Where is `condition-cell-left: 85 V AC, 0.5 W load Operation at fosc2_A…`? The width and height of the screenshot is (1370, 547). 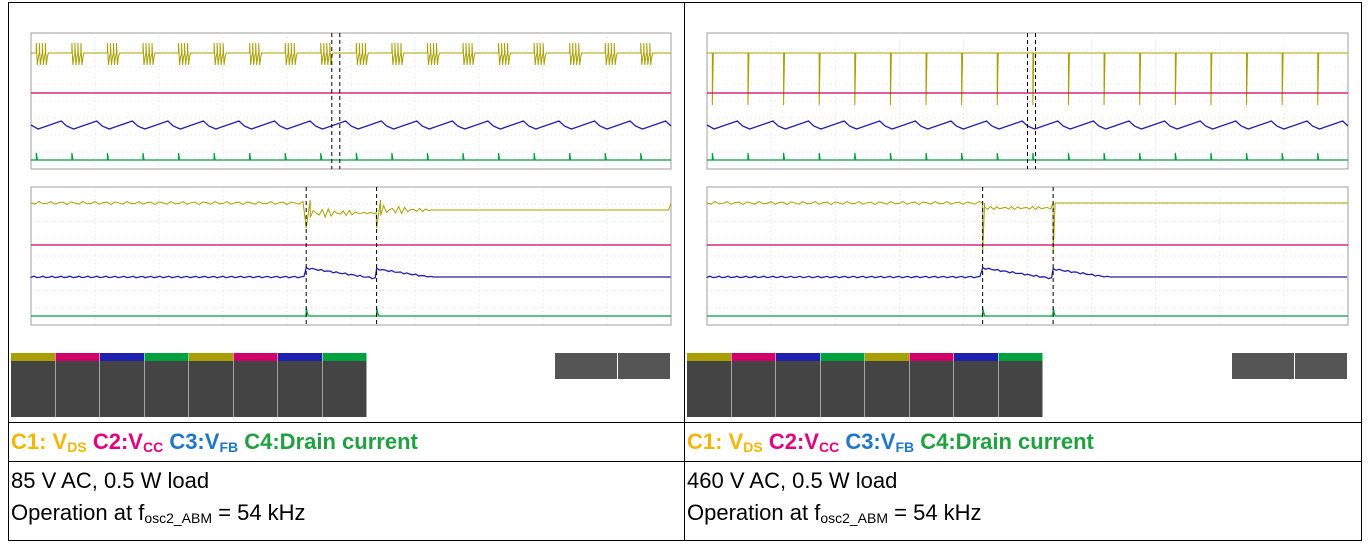 condition-cell-left: 85 V AC, 0.5 W load Operation at fosc2_A… is located at coordinates (346, 501).